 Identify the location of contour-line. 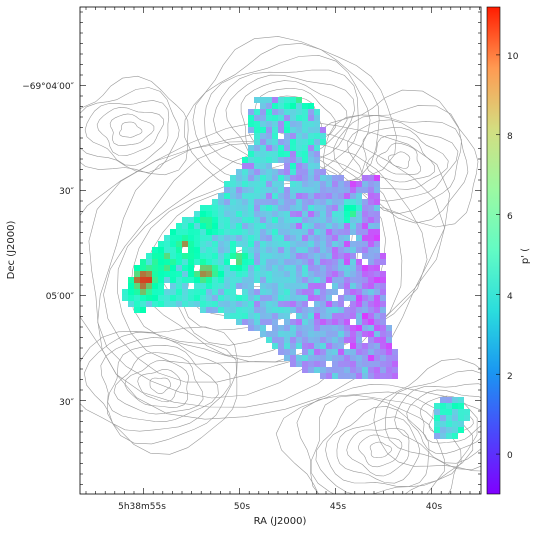
(378, 450).